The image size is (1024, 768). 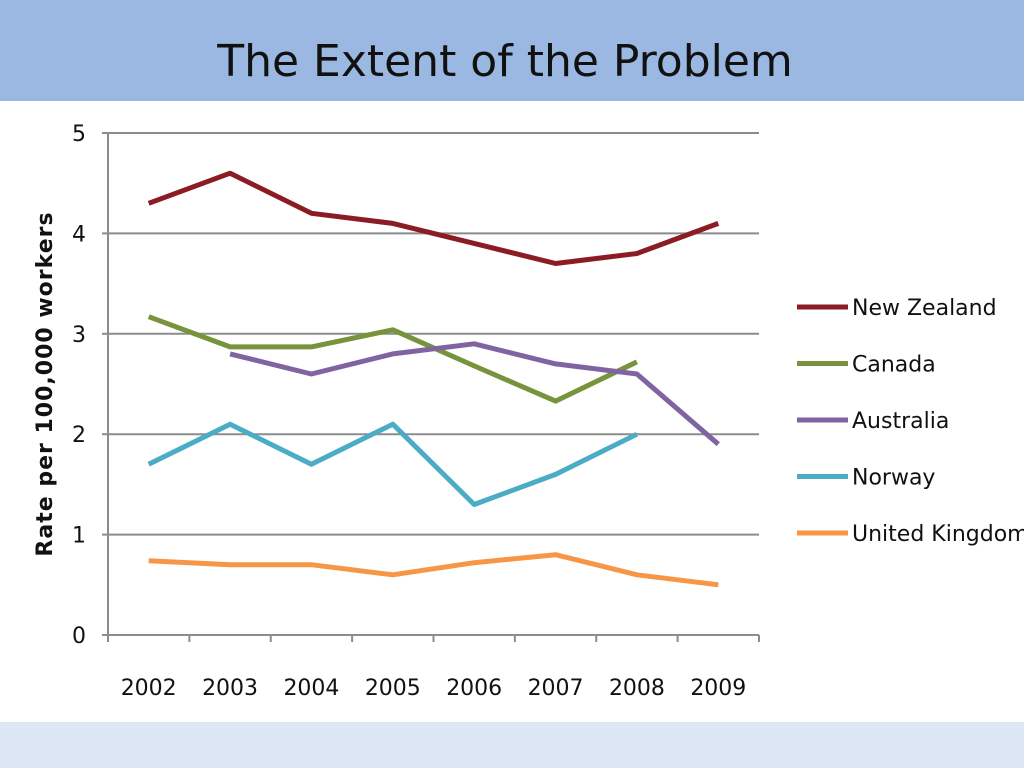 What do you see at coordinates (392, 359) in the screenshot?
I see `series-line-canada` at bounding box center [392, 359].